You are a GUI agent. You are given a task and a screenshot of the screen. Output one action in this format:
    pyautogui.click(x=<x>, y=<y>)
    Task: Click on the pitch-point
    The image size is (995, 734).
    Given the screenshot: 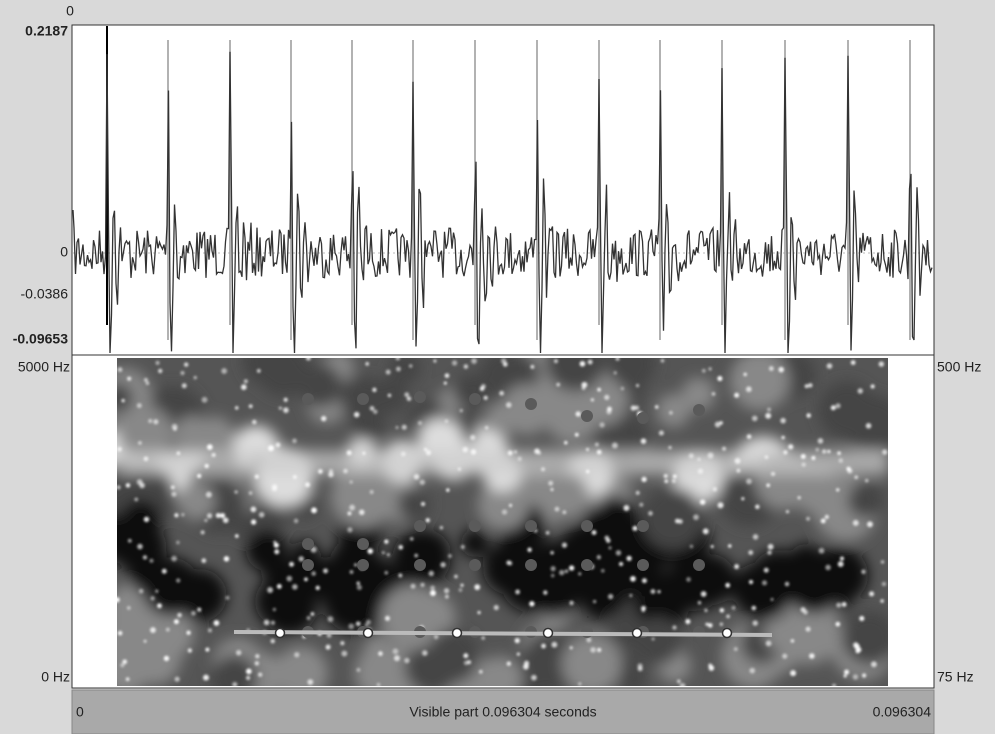 What is the action you would take?
    pyautogui.click(x=368, y=633)
    